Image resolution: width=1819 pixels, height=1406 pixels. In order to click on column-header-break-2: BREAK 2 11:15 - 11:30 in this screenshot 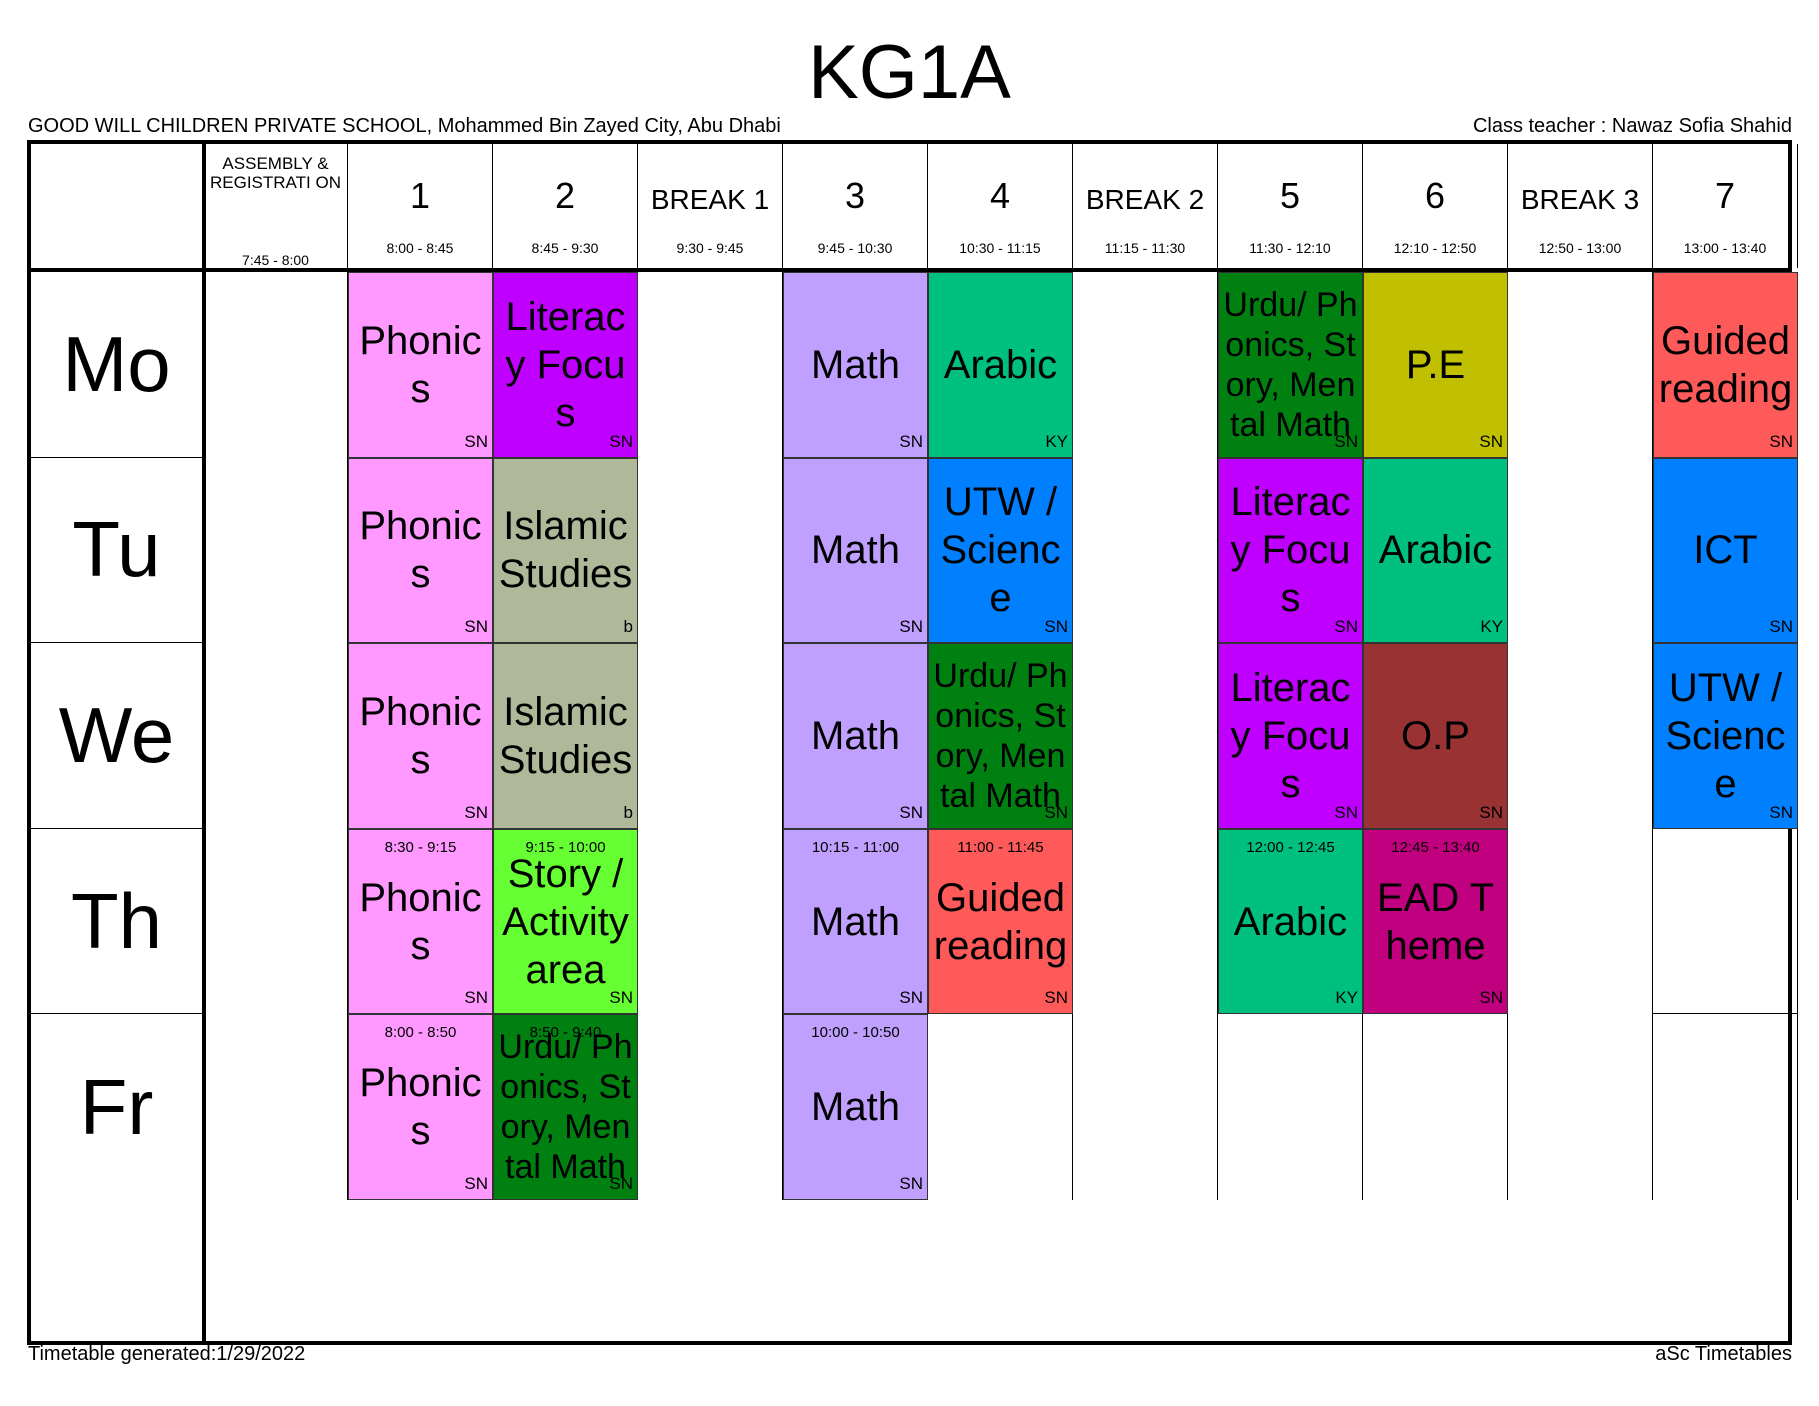, I will do `click(1145, 206)`.